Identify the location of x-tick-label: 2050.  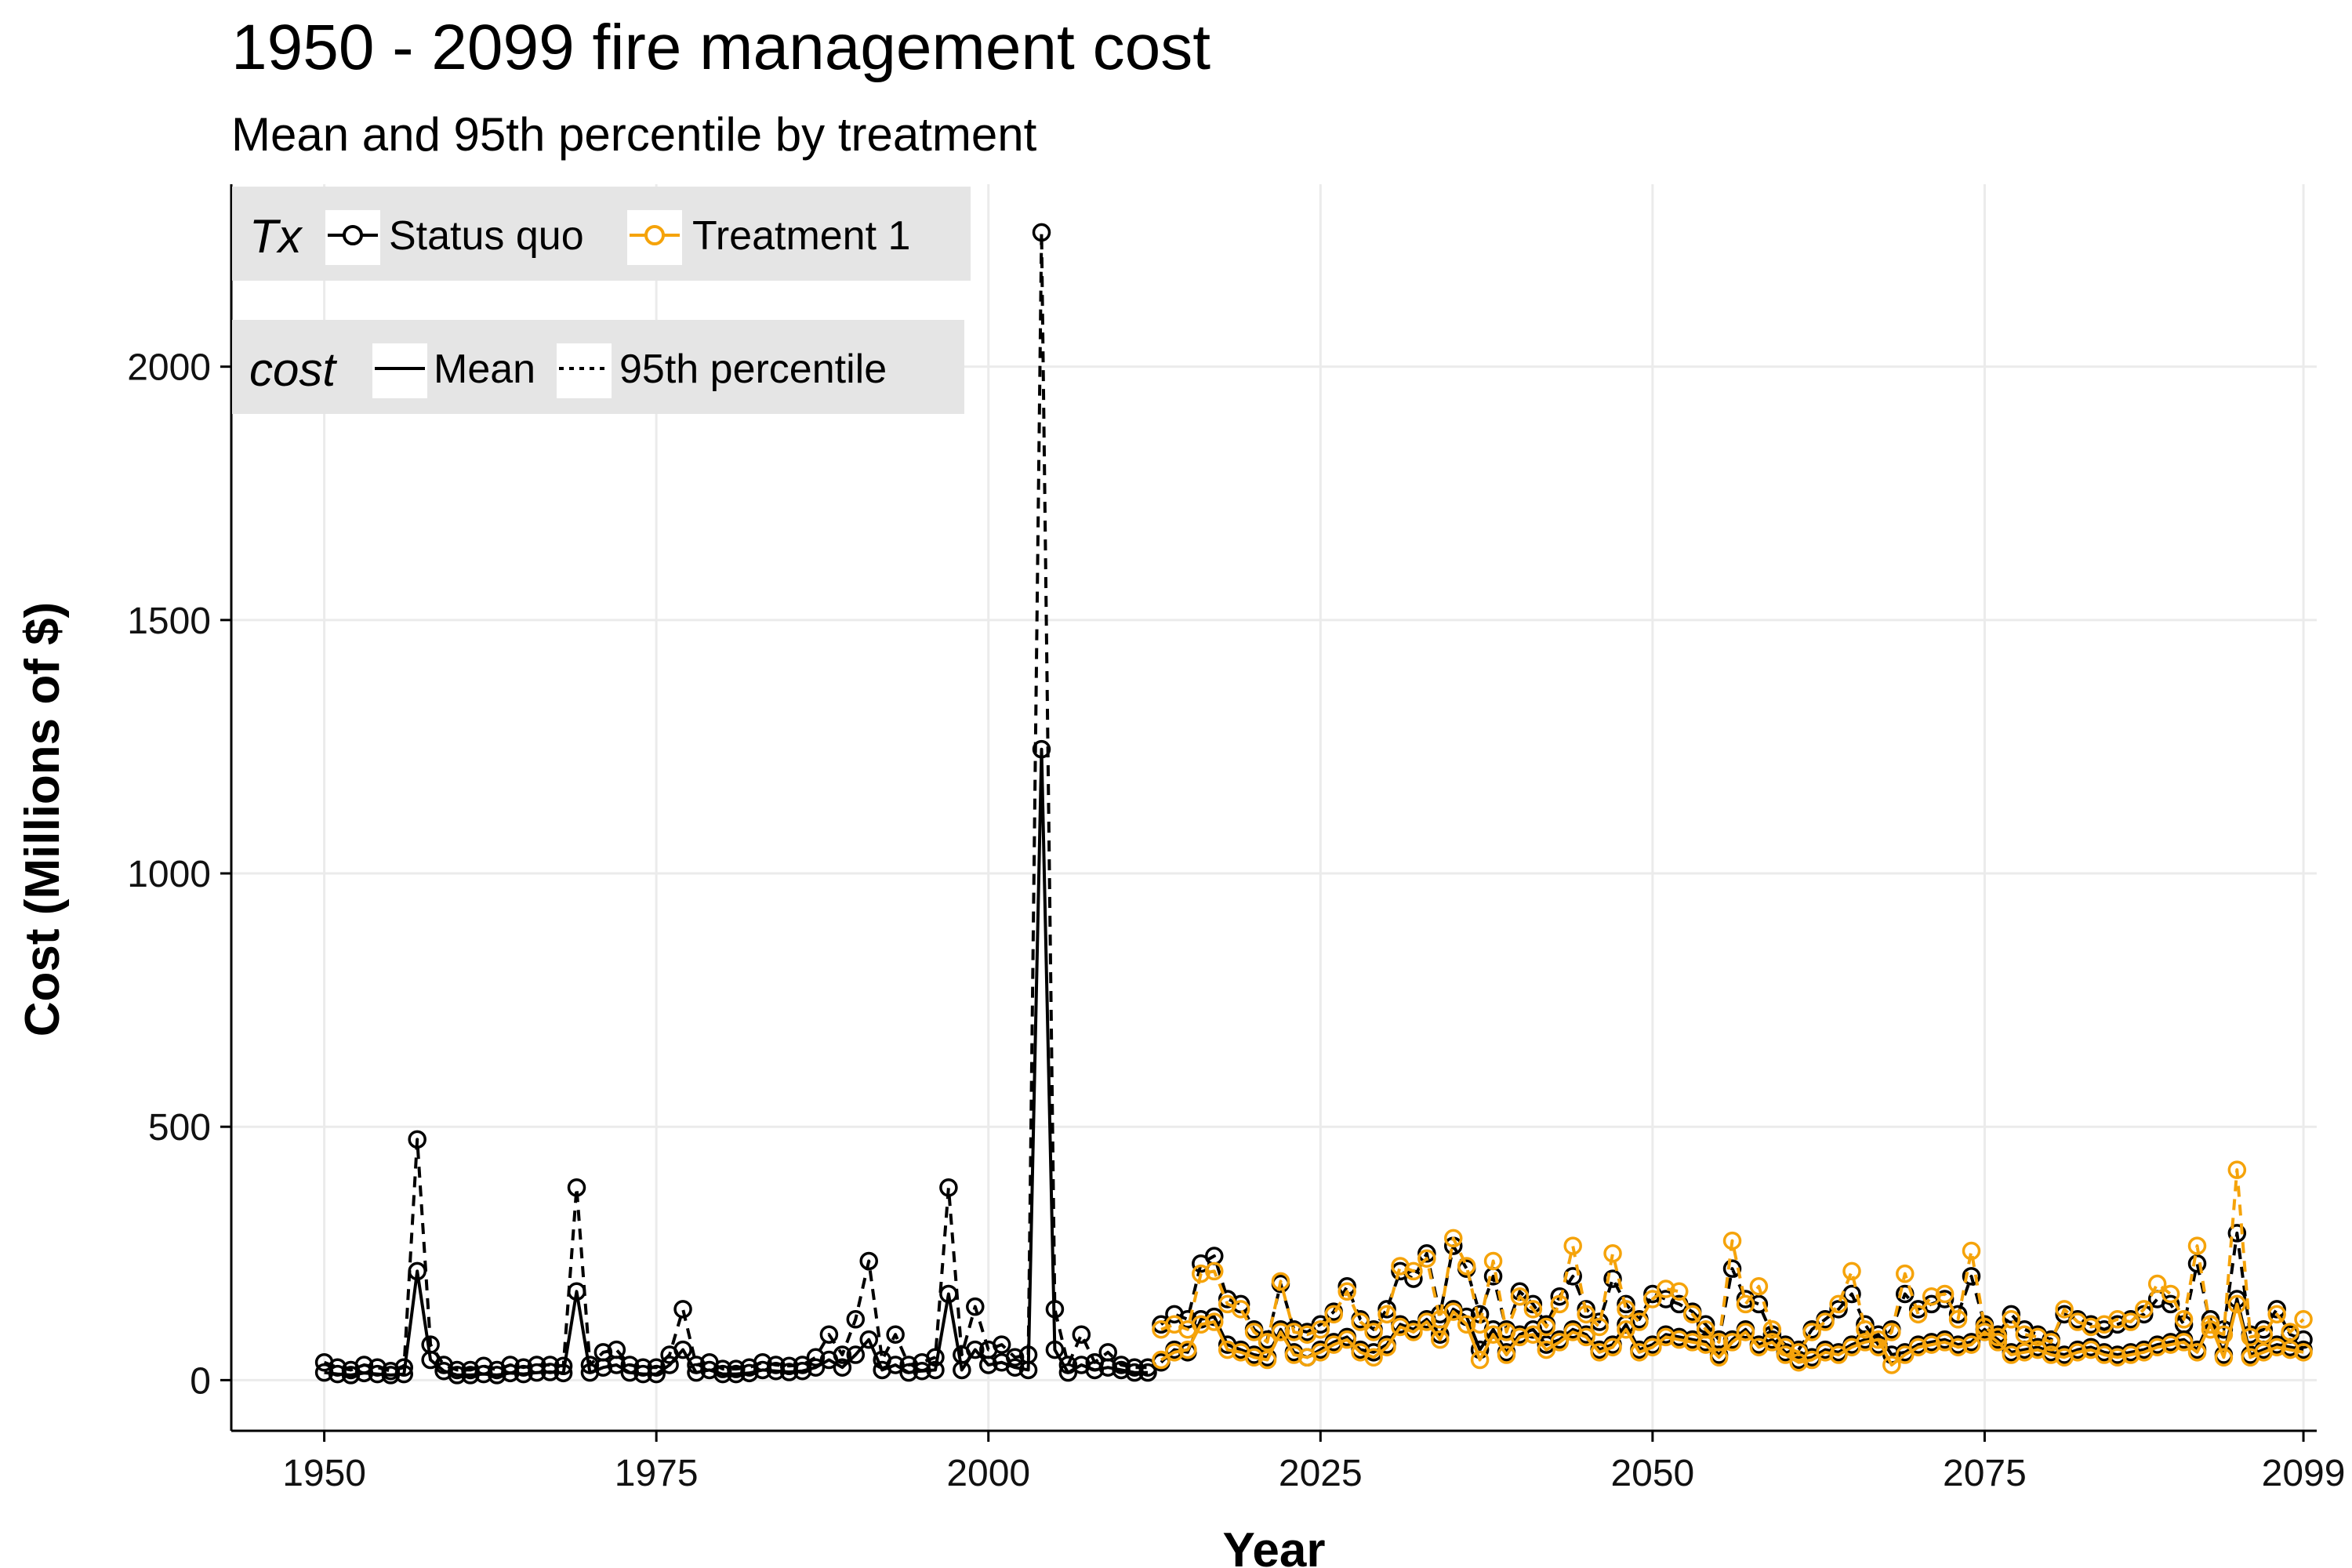
(1652, 1473).